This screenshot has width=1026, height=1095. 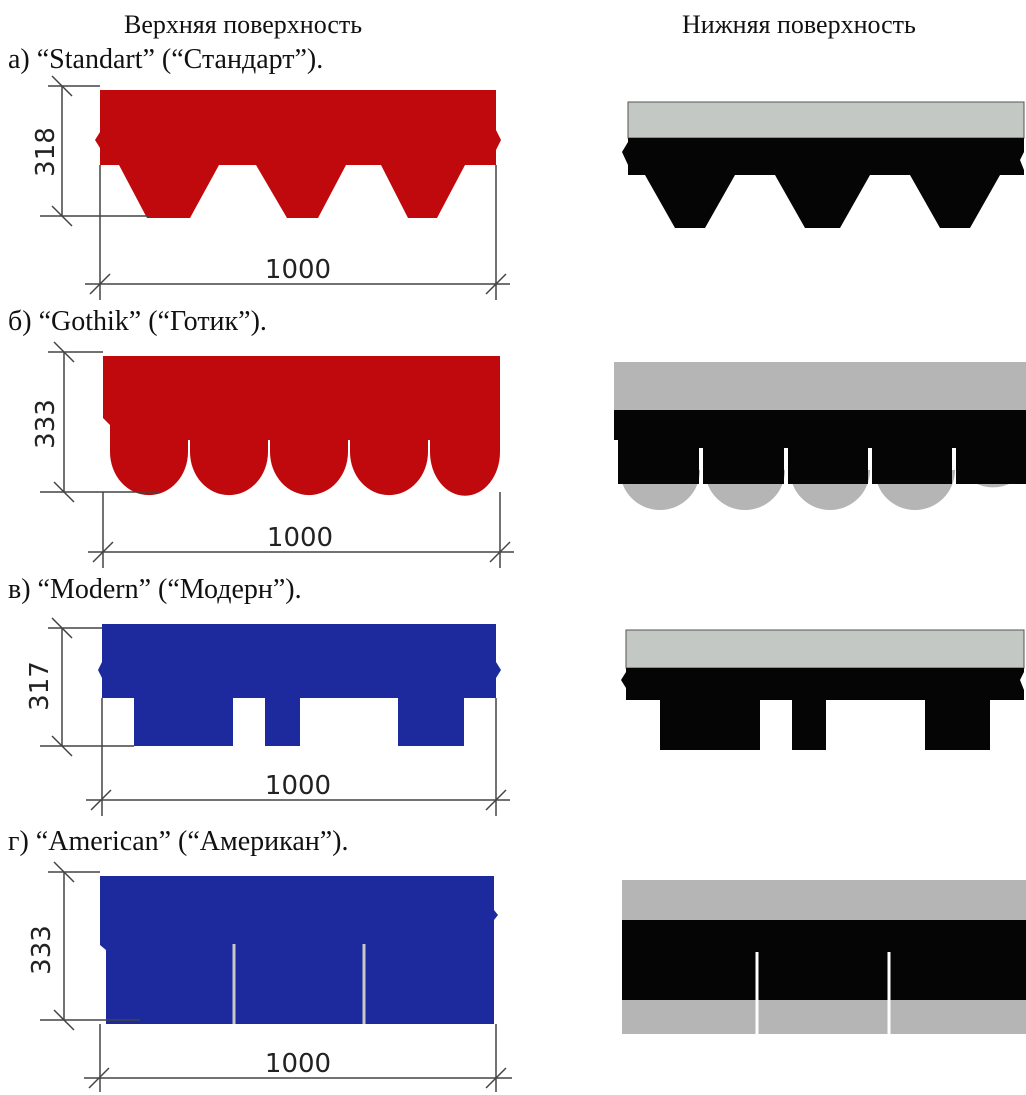 What do you see at coordinates (298, 786) in the screenshot?
I see `modern-width-label: 1000` at bounding box center [298, 786].